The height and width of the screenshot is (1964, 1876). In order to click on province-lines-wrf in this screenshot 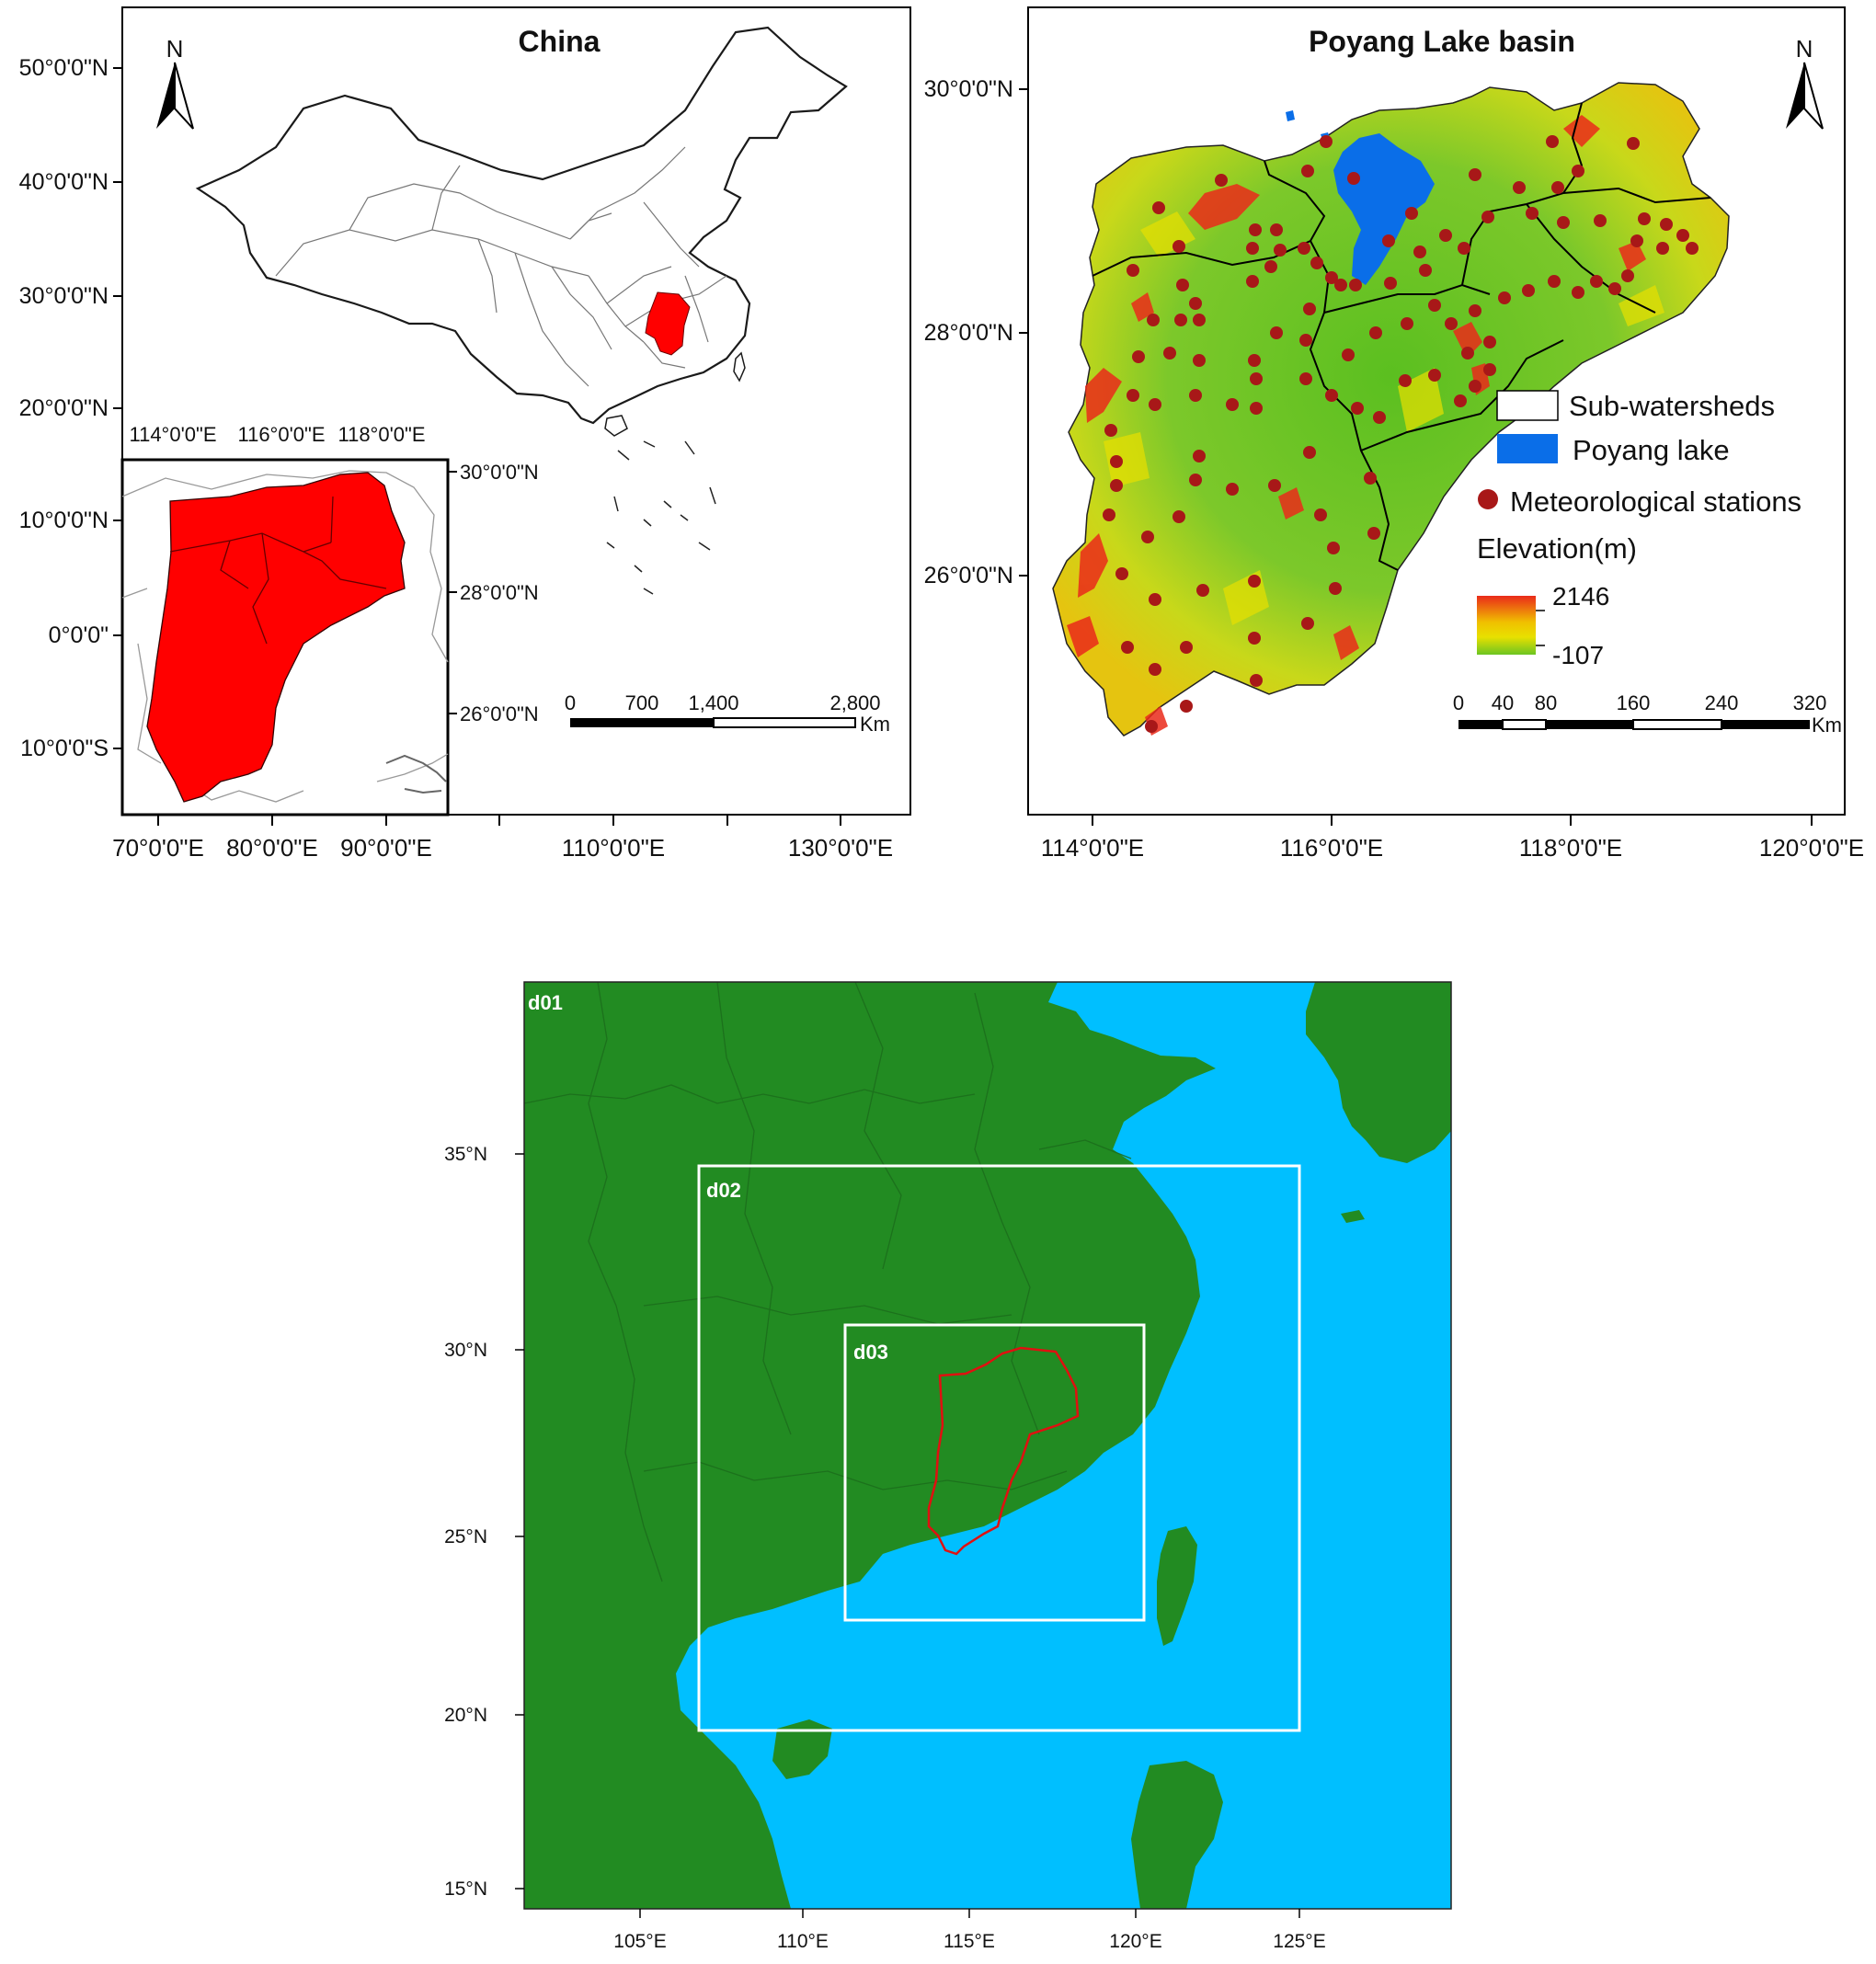, I will do `click(828, 1281)`.